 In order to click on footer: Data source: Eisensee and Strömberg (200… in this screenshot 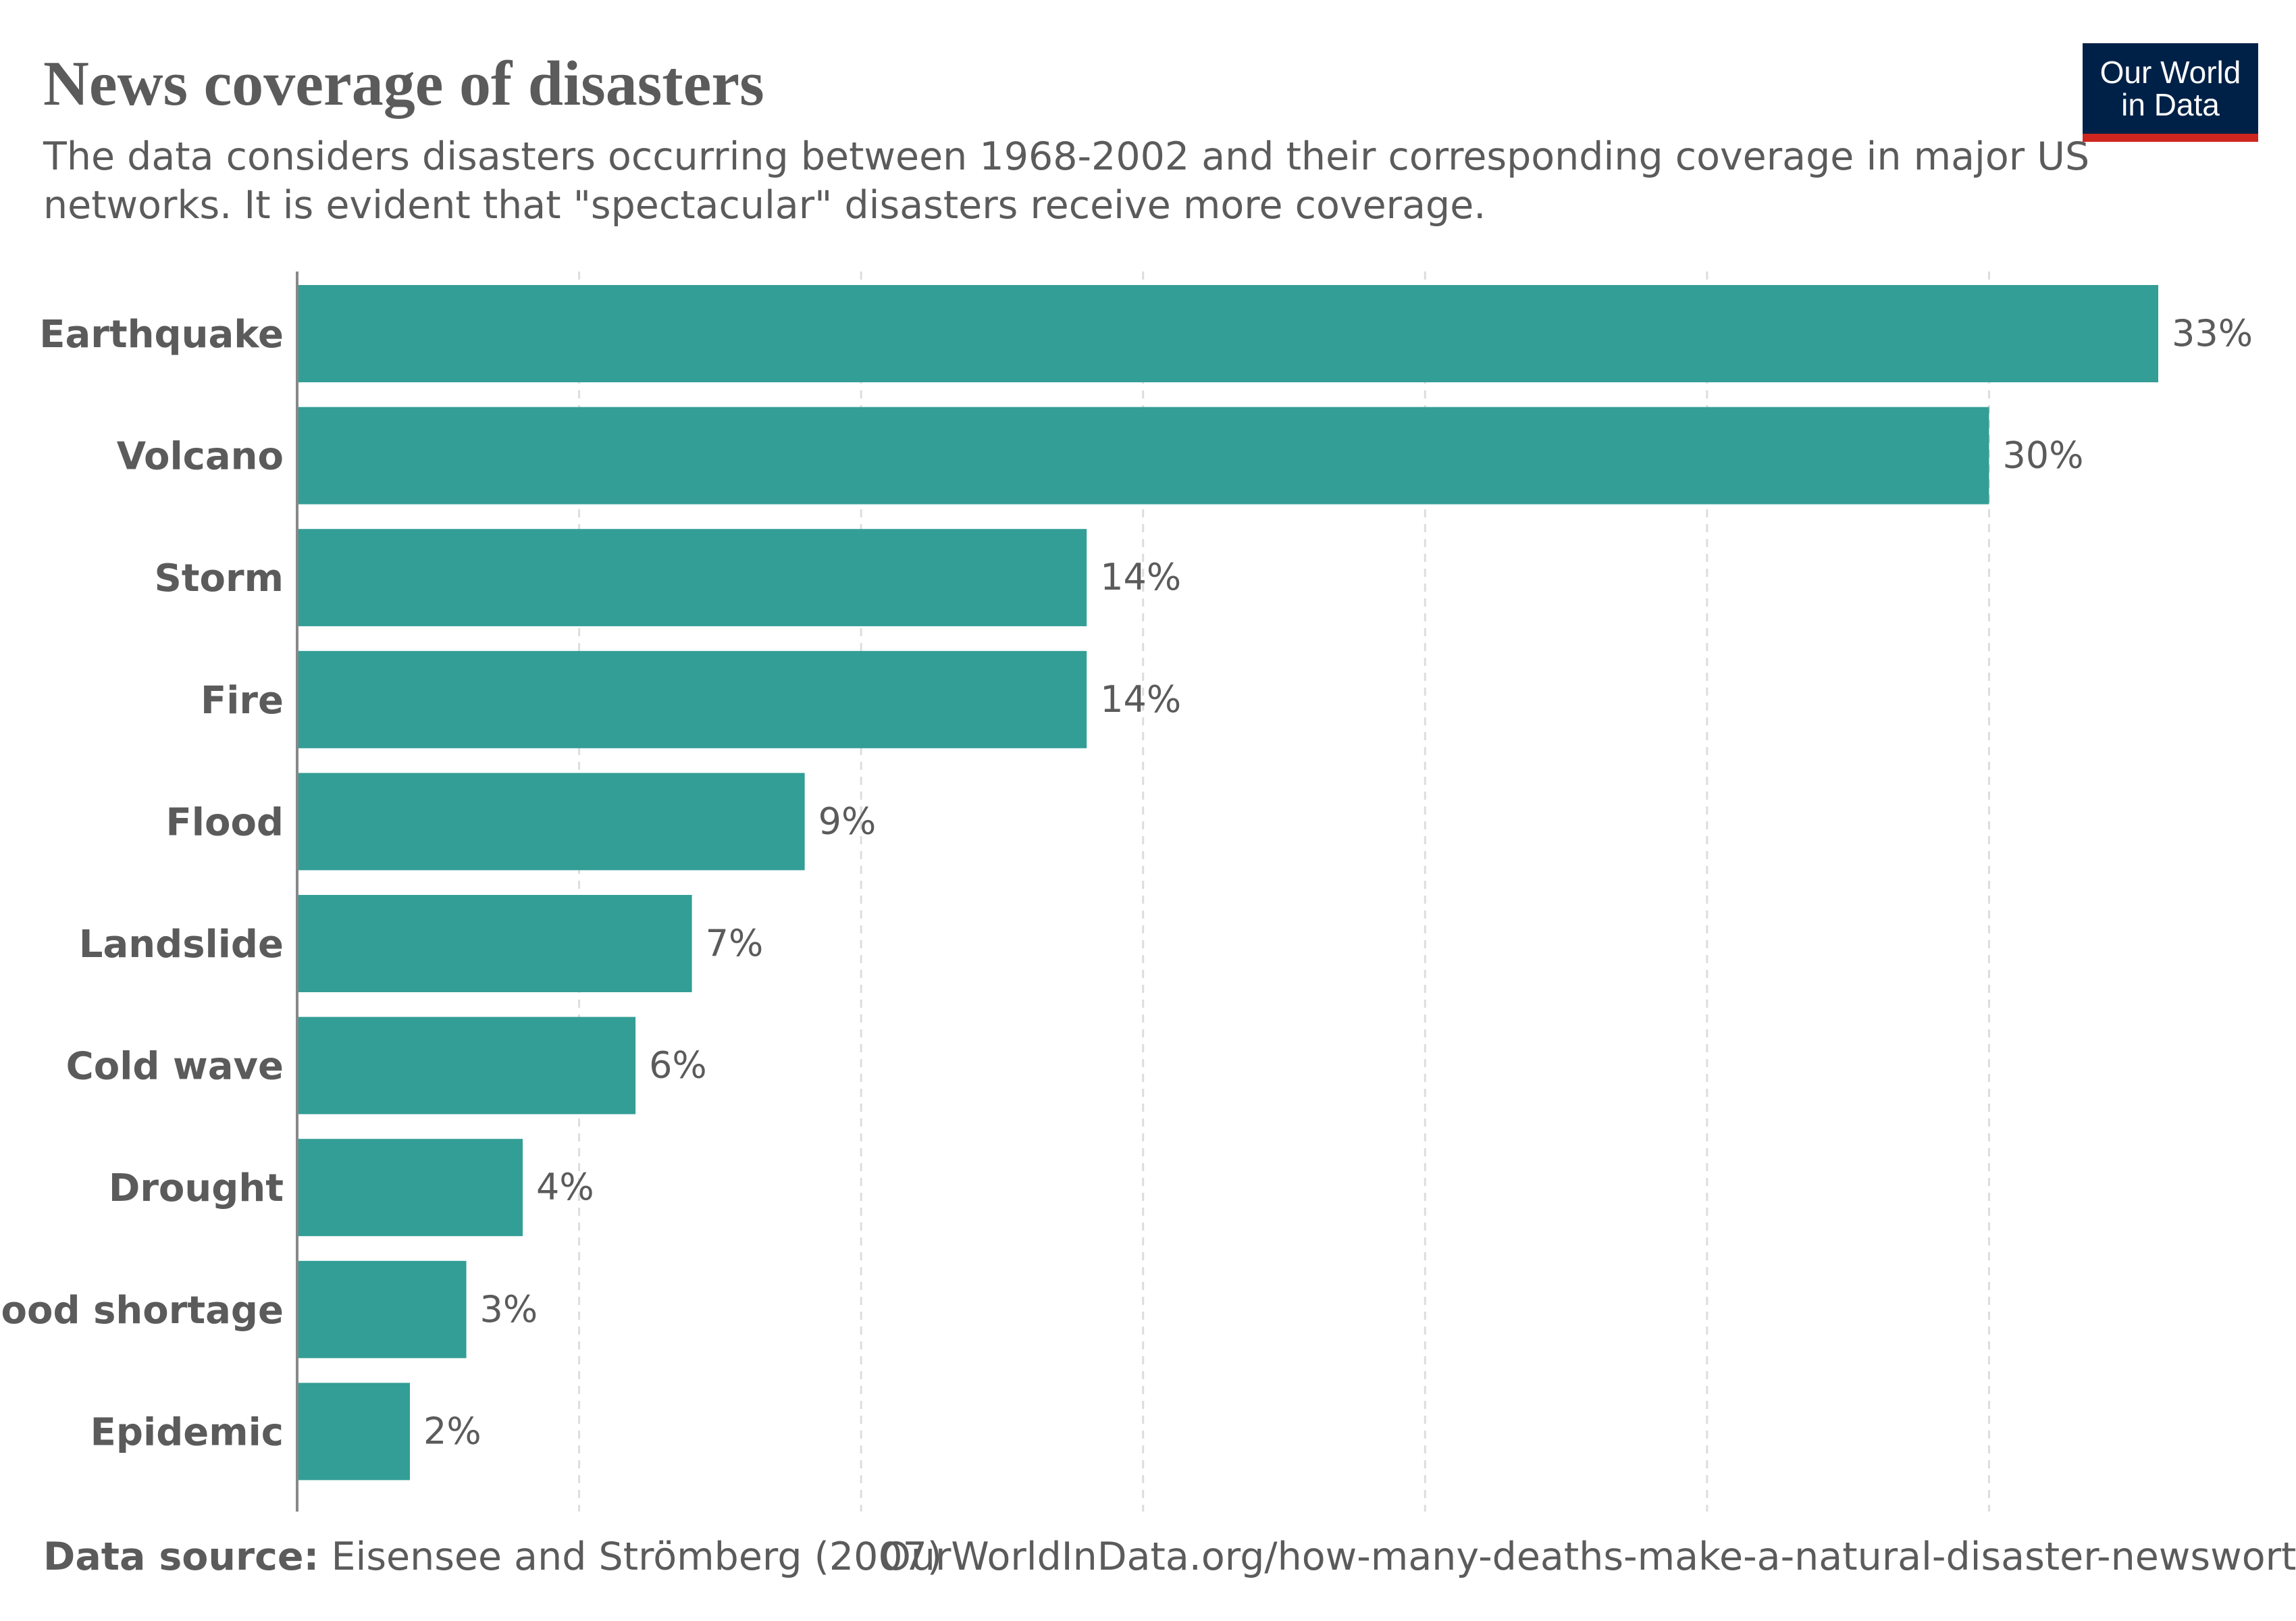, I will do `click(1169, 1562)`.